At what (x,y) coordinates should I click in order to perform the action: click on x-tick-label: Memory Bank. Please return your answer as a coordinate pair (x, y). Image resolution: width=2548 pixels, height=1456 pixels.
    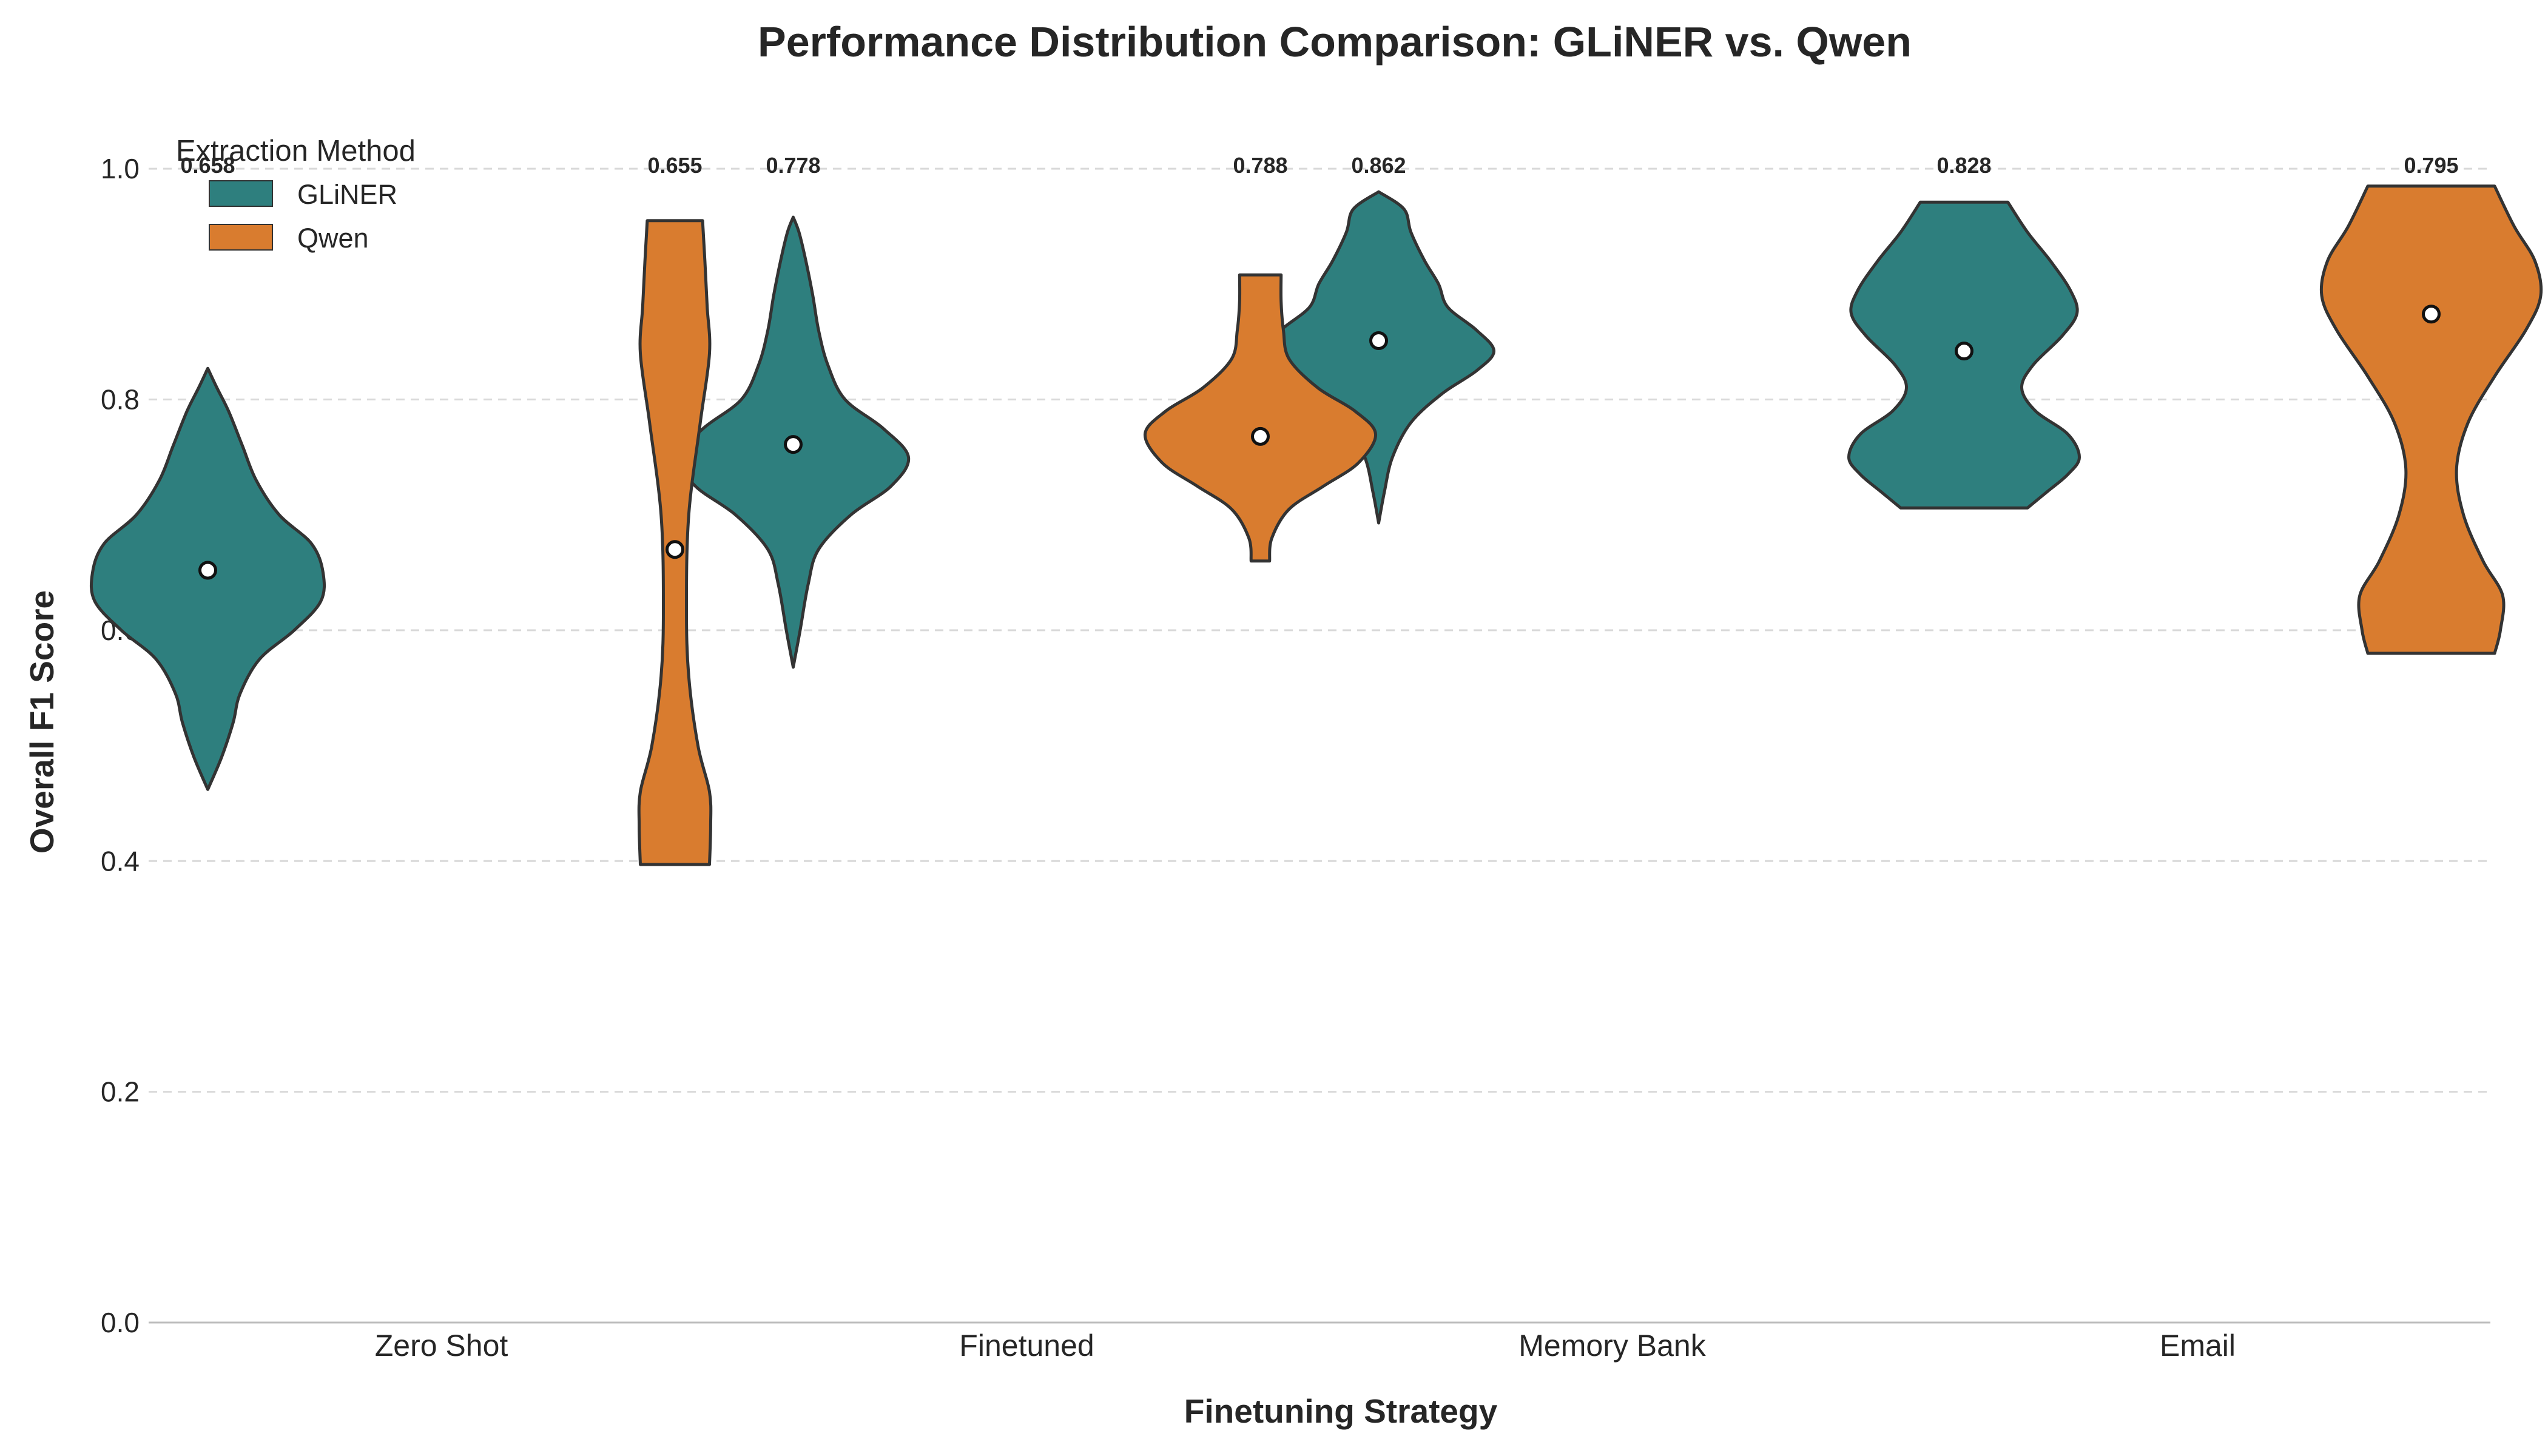
    Looking at the image, I should click on (1612, 1346).